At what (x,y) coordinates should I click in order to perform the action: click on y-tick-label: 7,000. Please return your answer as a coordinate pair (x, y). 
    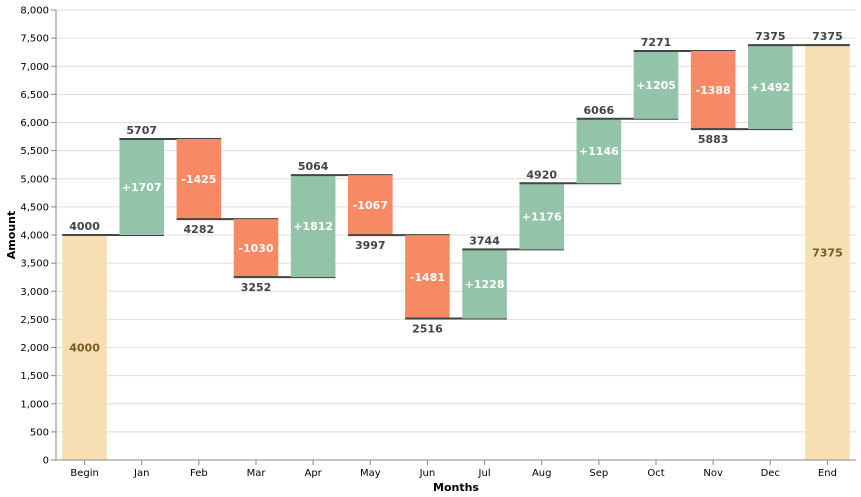
    Looking at the image, I should click on (34, 67).